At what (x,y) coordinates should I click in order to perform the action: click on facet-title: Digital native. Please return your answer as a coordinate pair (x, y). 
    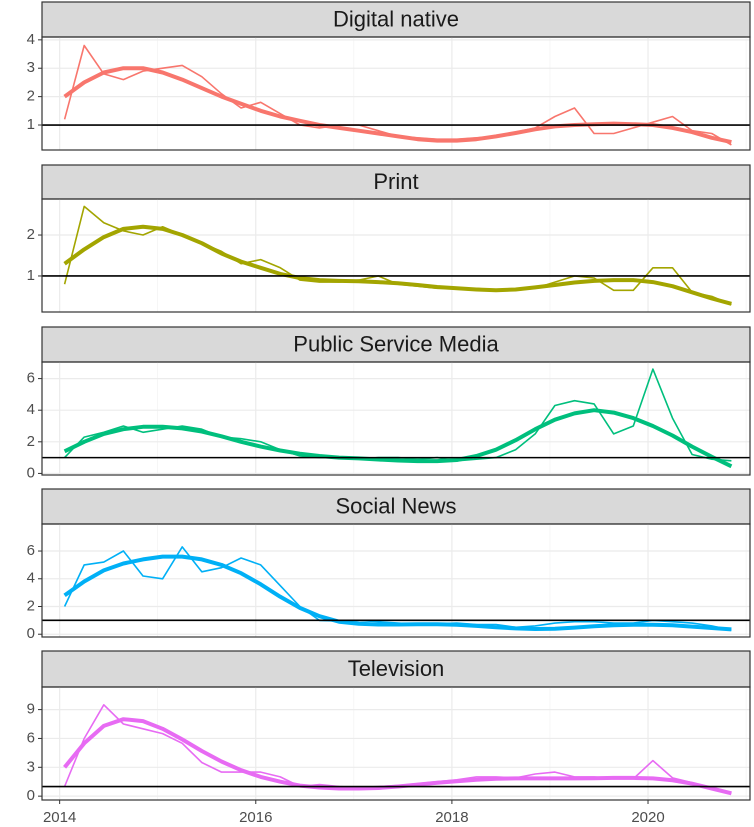
    Looking at the image, I should click on (396, 18).